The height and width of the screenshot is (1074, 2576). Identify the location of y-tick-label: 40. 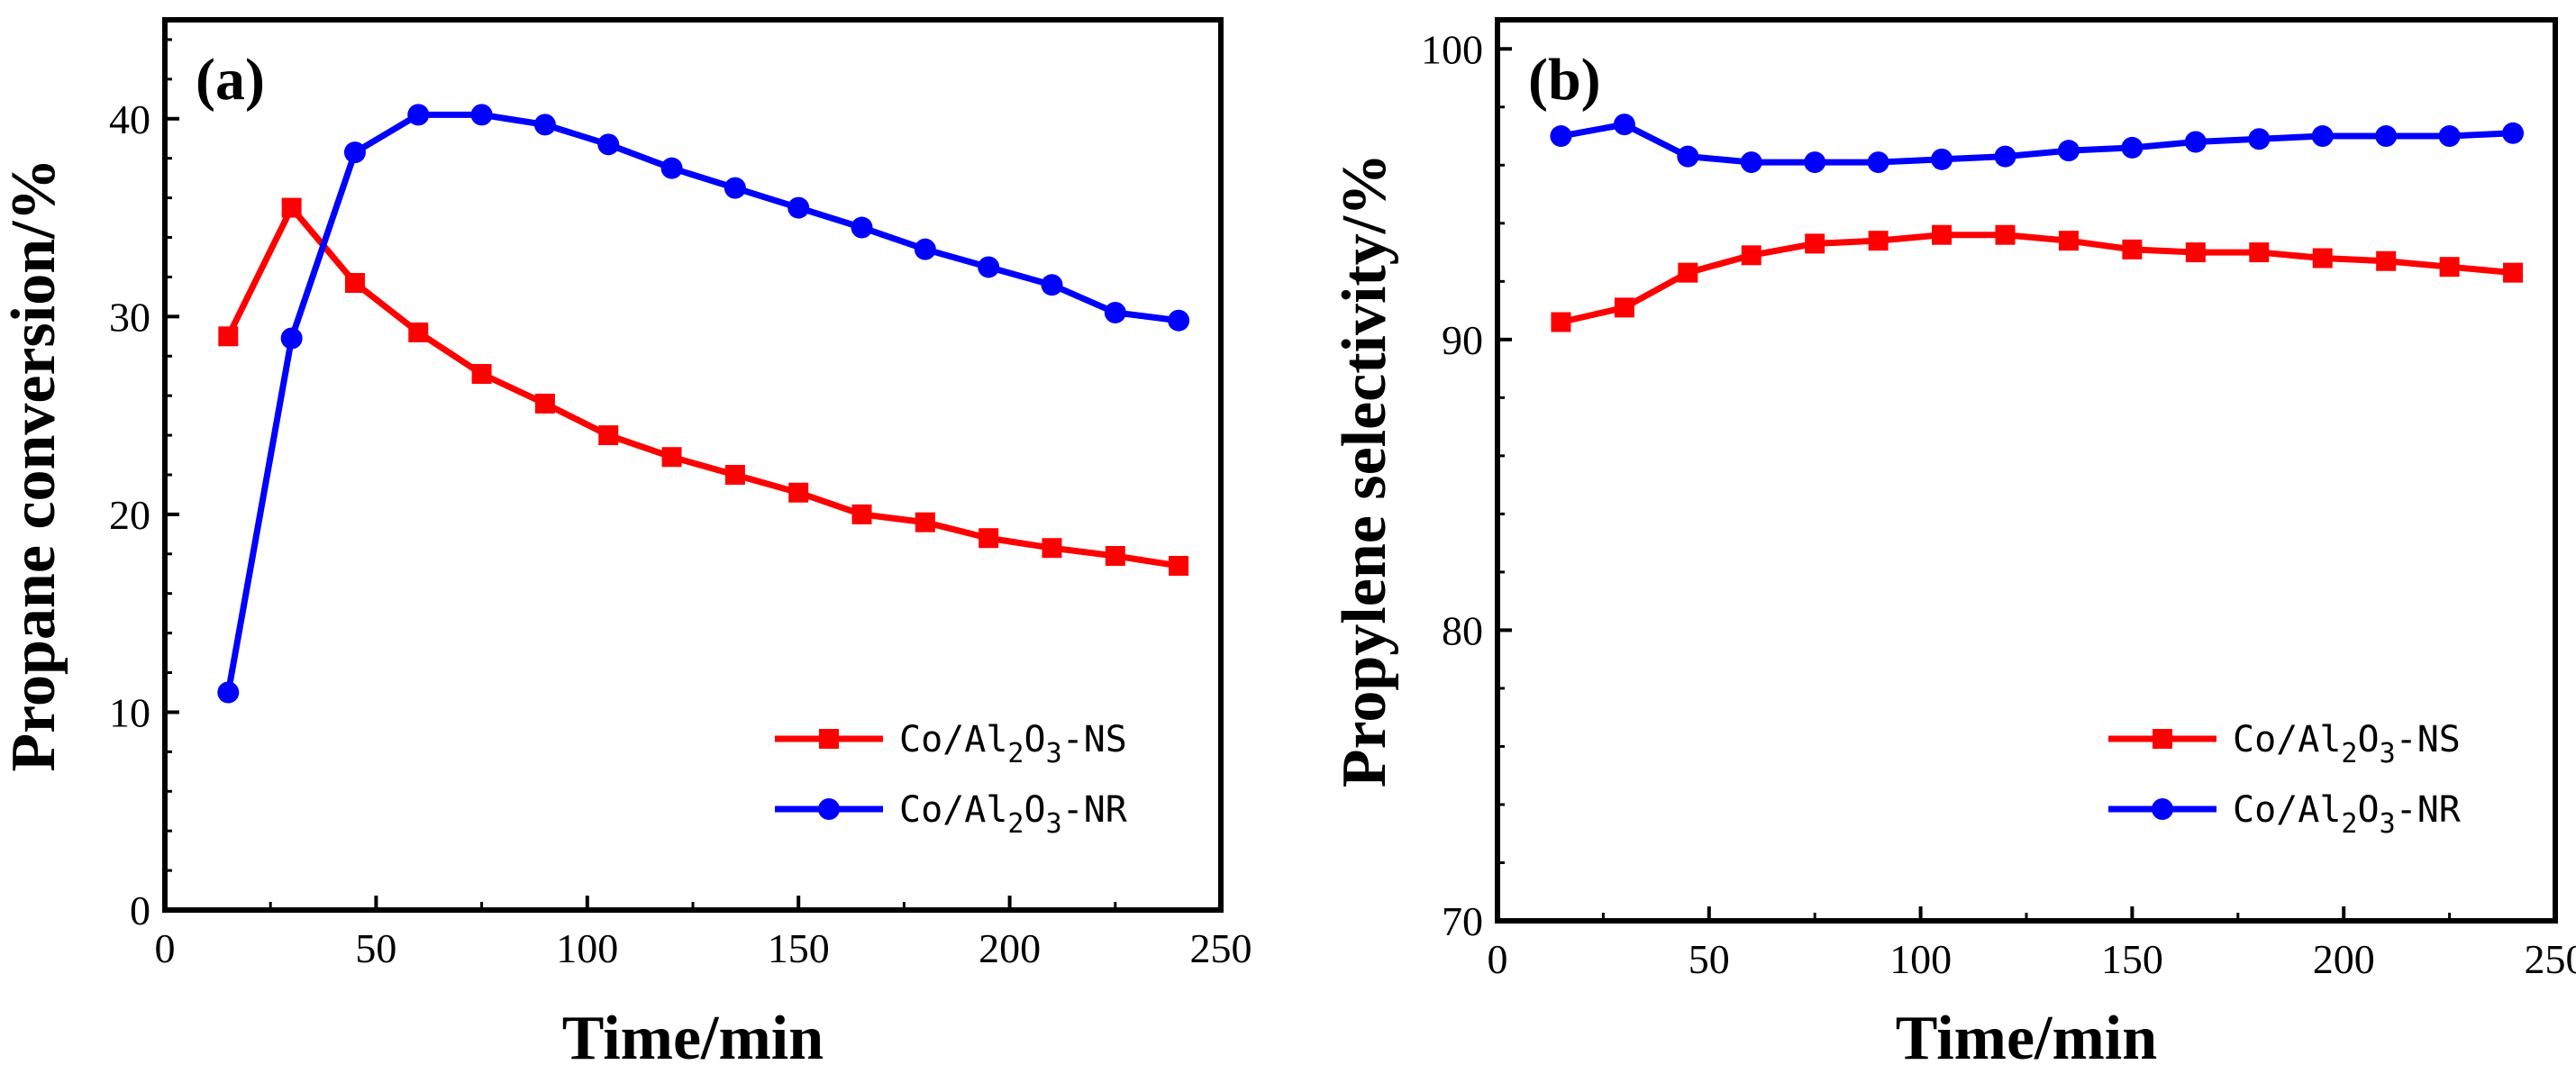
(129, 119).